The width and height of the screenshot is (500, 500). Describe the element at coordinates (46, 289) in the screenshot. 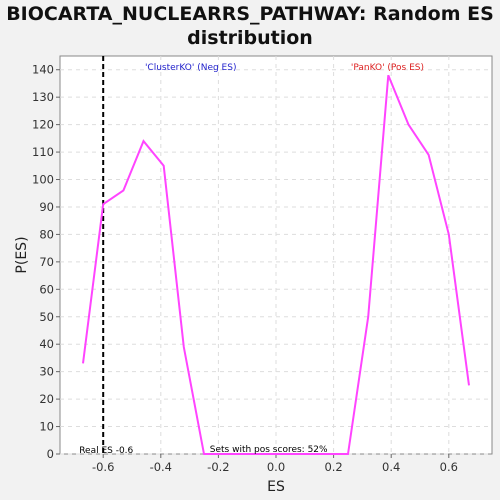

I see `y-tick-label: 60` at that location.